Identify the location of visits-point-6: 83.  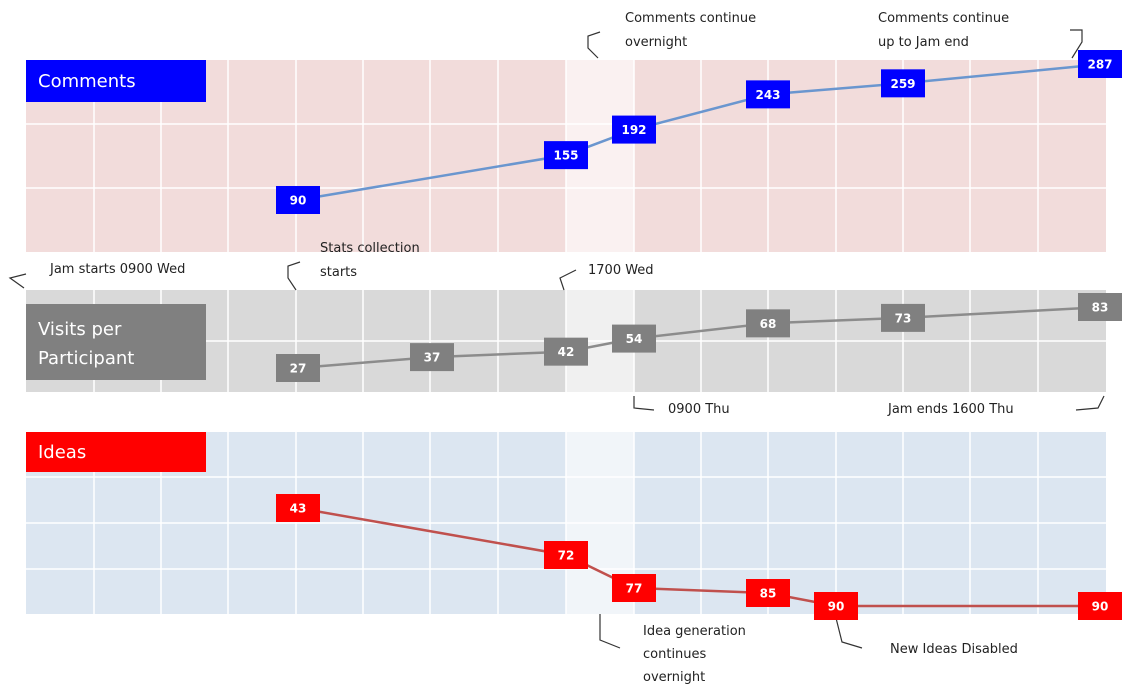
(1100, 307).